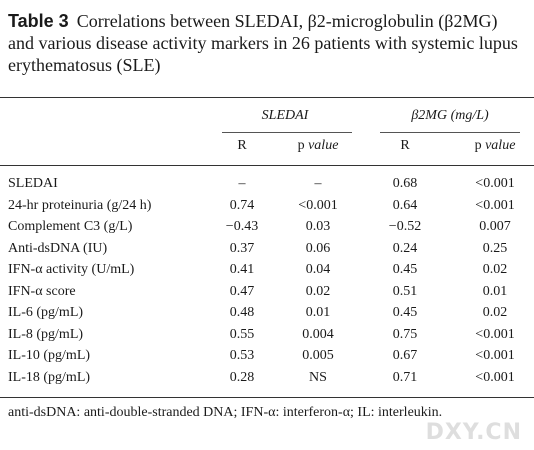  What do you see at coordinates (242, 377) in the screenshot?
I see `cell-value: 0.28` at bounding box center [242, 377].